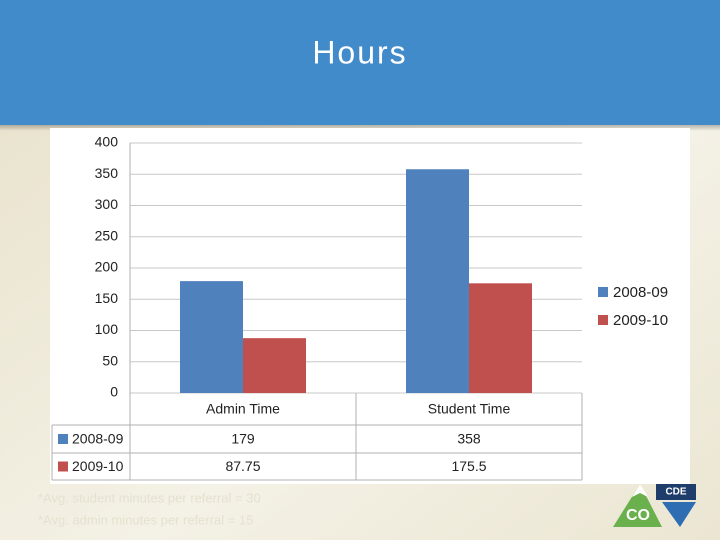  I want to click on y-tick-label: 300, so click(107, 204).